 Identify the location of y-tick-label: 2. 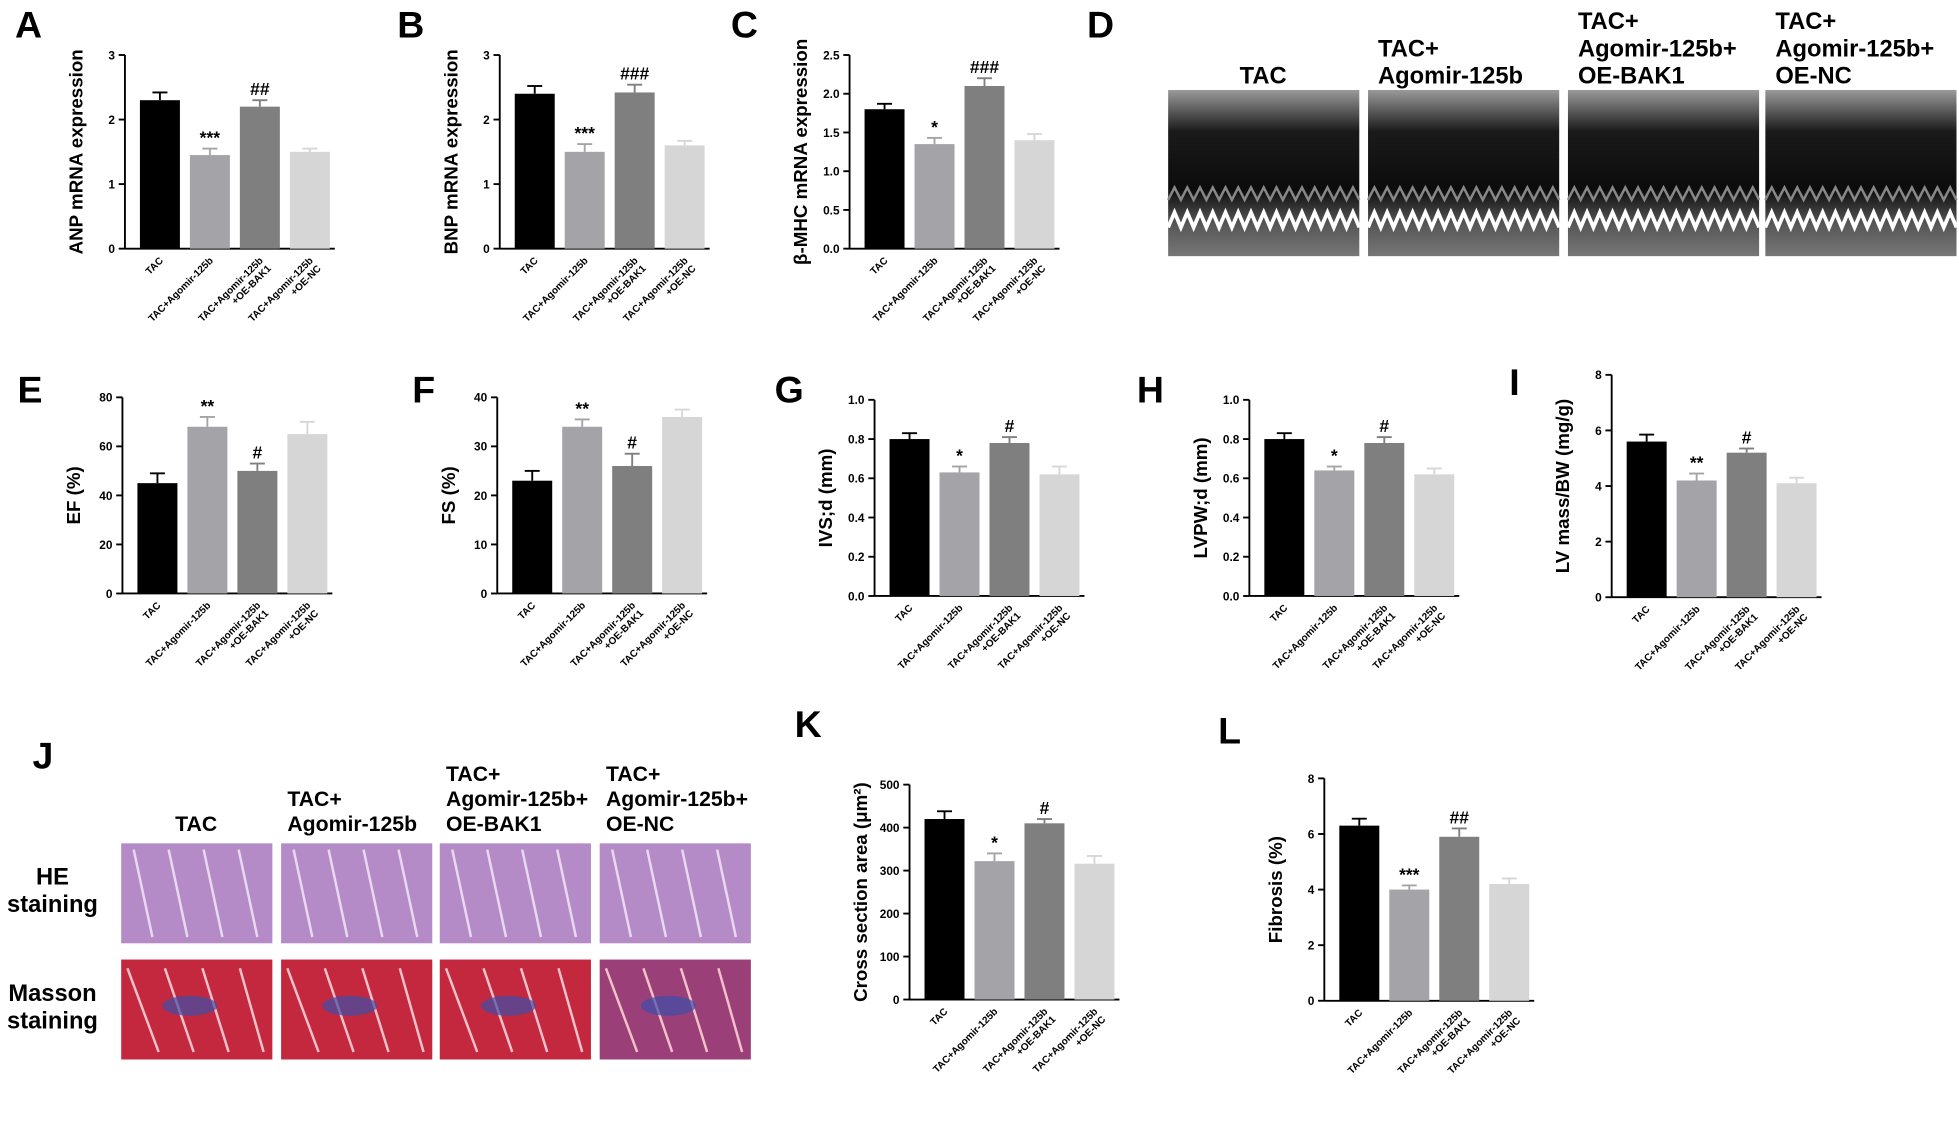
(486, 120).